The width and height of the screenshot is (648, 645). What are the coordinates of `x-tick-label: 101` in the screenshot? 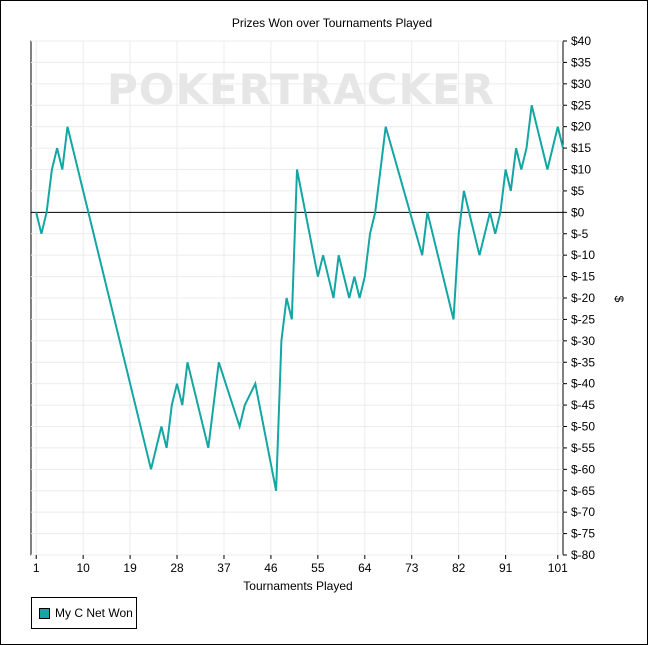 It's located at (558, 568).